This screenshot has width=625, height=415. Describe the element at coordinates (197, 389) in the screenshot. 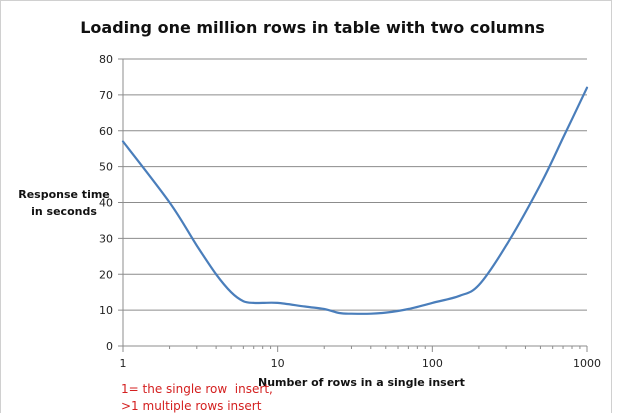

I see `chart-note-line-1: 1= the single row insert,` at that location.